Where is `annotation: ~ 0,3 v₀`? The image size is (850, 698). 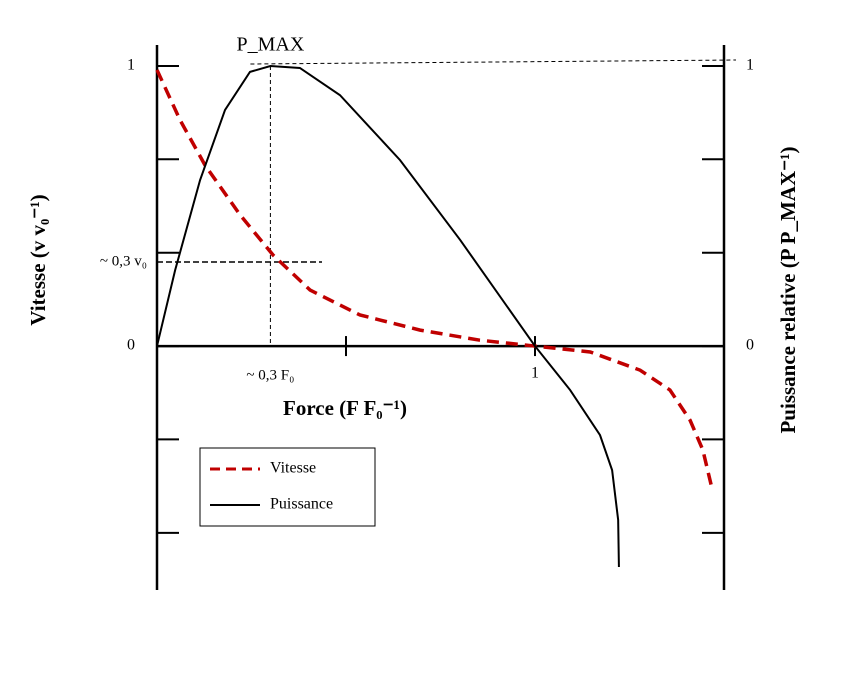
annotation: ~ 0,3 v₀ is located at coordinates (123, 261).